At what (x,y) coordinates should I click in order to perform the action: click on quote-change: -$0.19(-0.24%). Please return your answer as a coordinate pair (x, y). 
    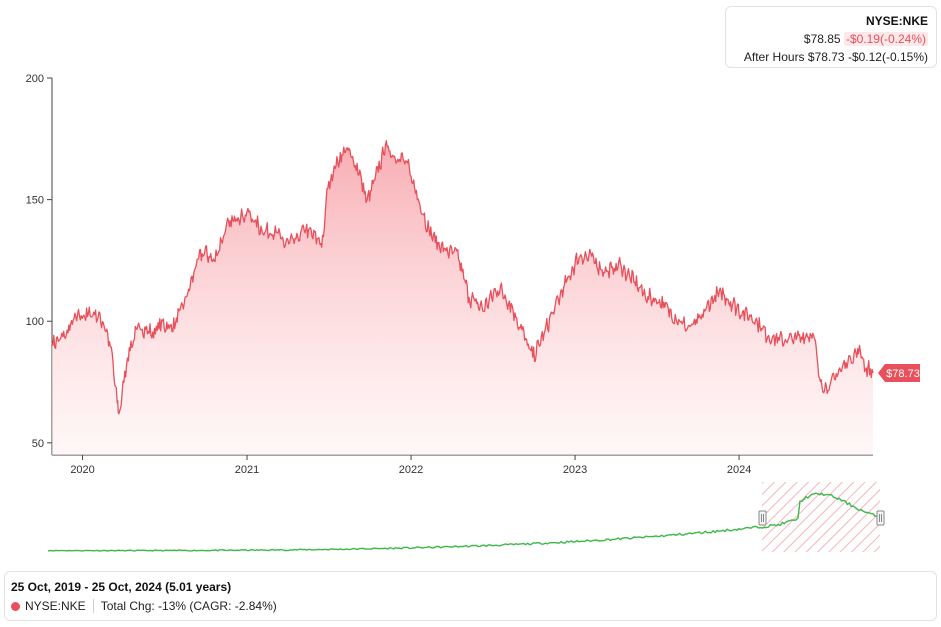
    Looking at the image, I should click on (885, 39).